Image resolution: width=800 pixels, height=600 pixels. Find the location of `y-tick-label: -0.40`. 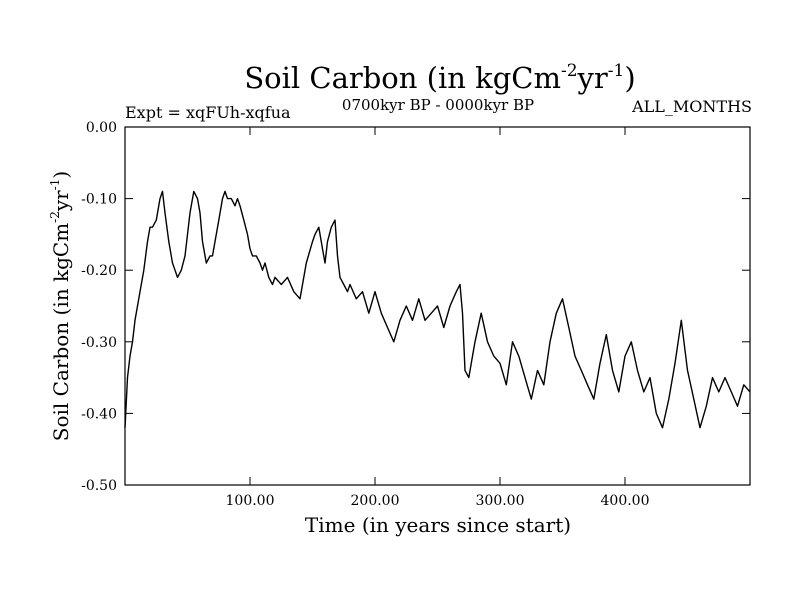

y-tick-label: -0.40 is located at coordinates (99, 414).